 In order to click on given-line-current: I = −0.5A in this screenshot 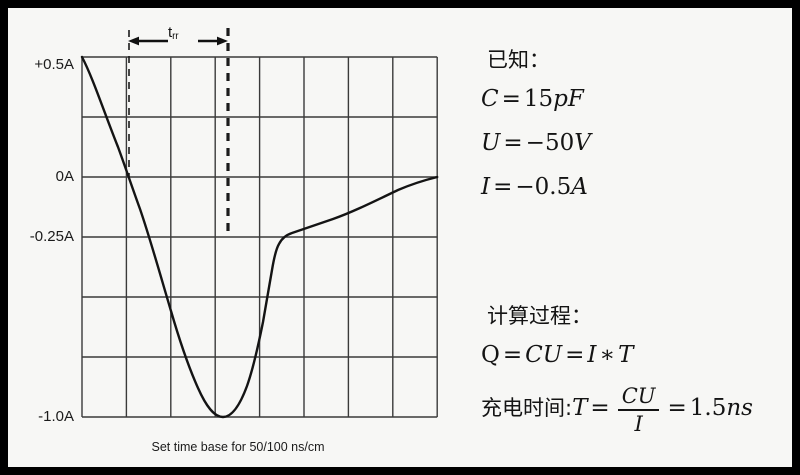, I will do `click(534, 187)`.